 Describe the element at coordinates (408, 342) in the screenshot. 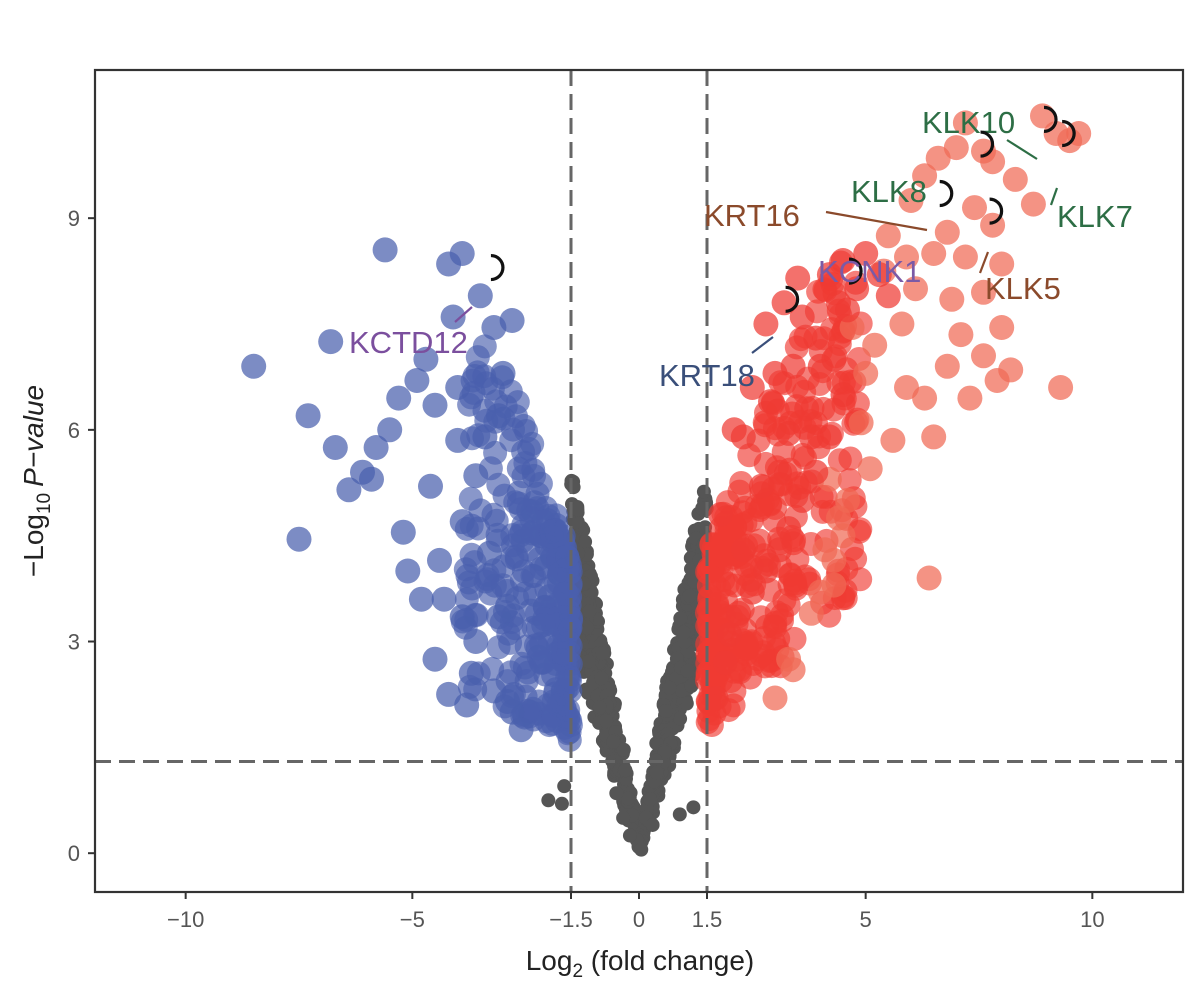

I see `gene-name: KCTD12` at that location.